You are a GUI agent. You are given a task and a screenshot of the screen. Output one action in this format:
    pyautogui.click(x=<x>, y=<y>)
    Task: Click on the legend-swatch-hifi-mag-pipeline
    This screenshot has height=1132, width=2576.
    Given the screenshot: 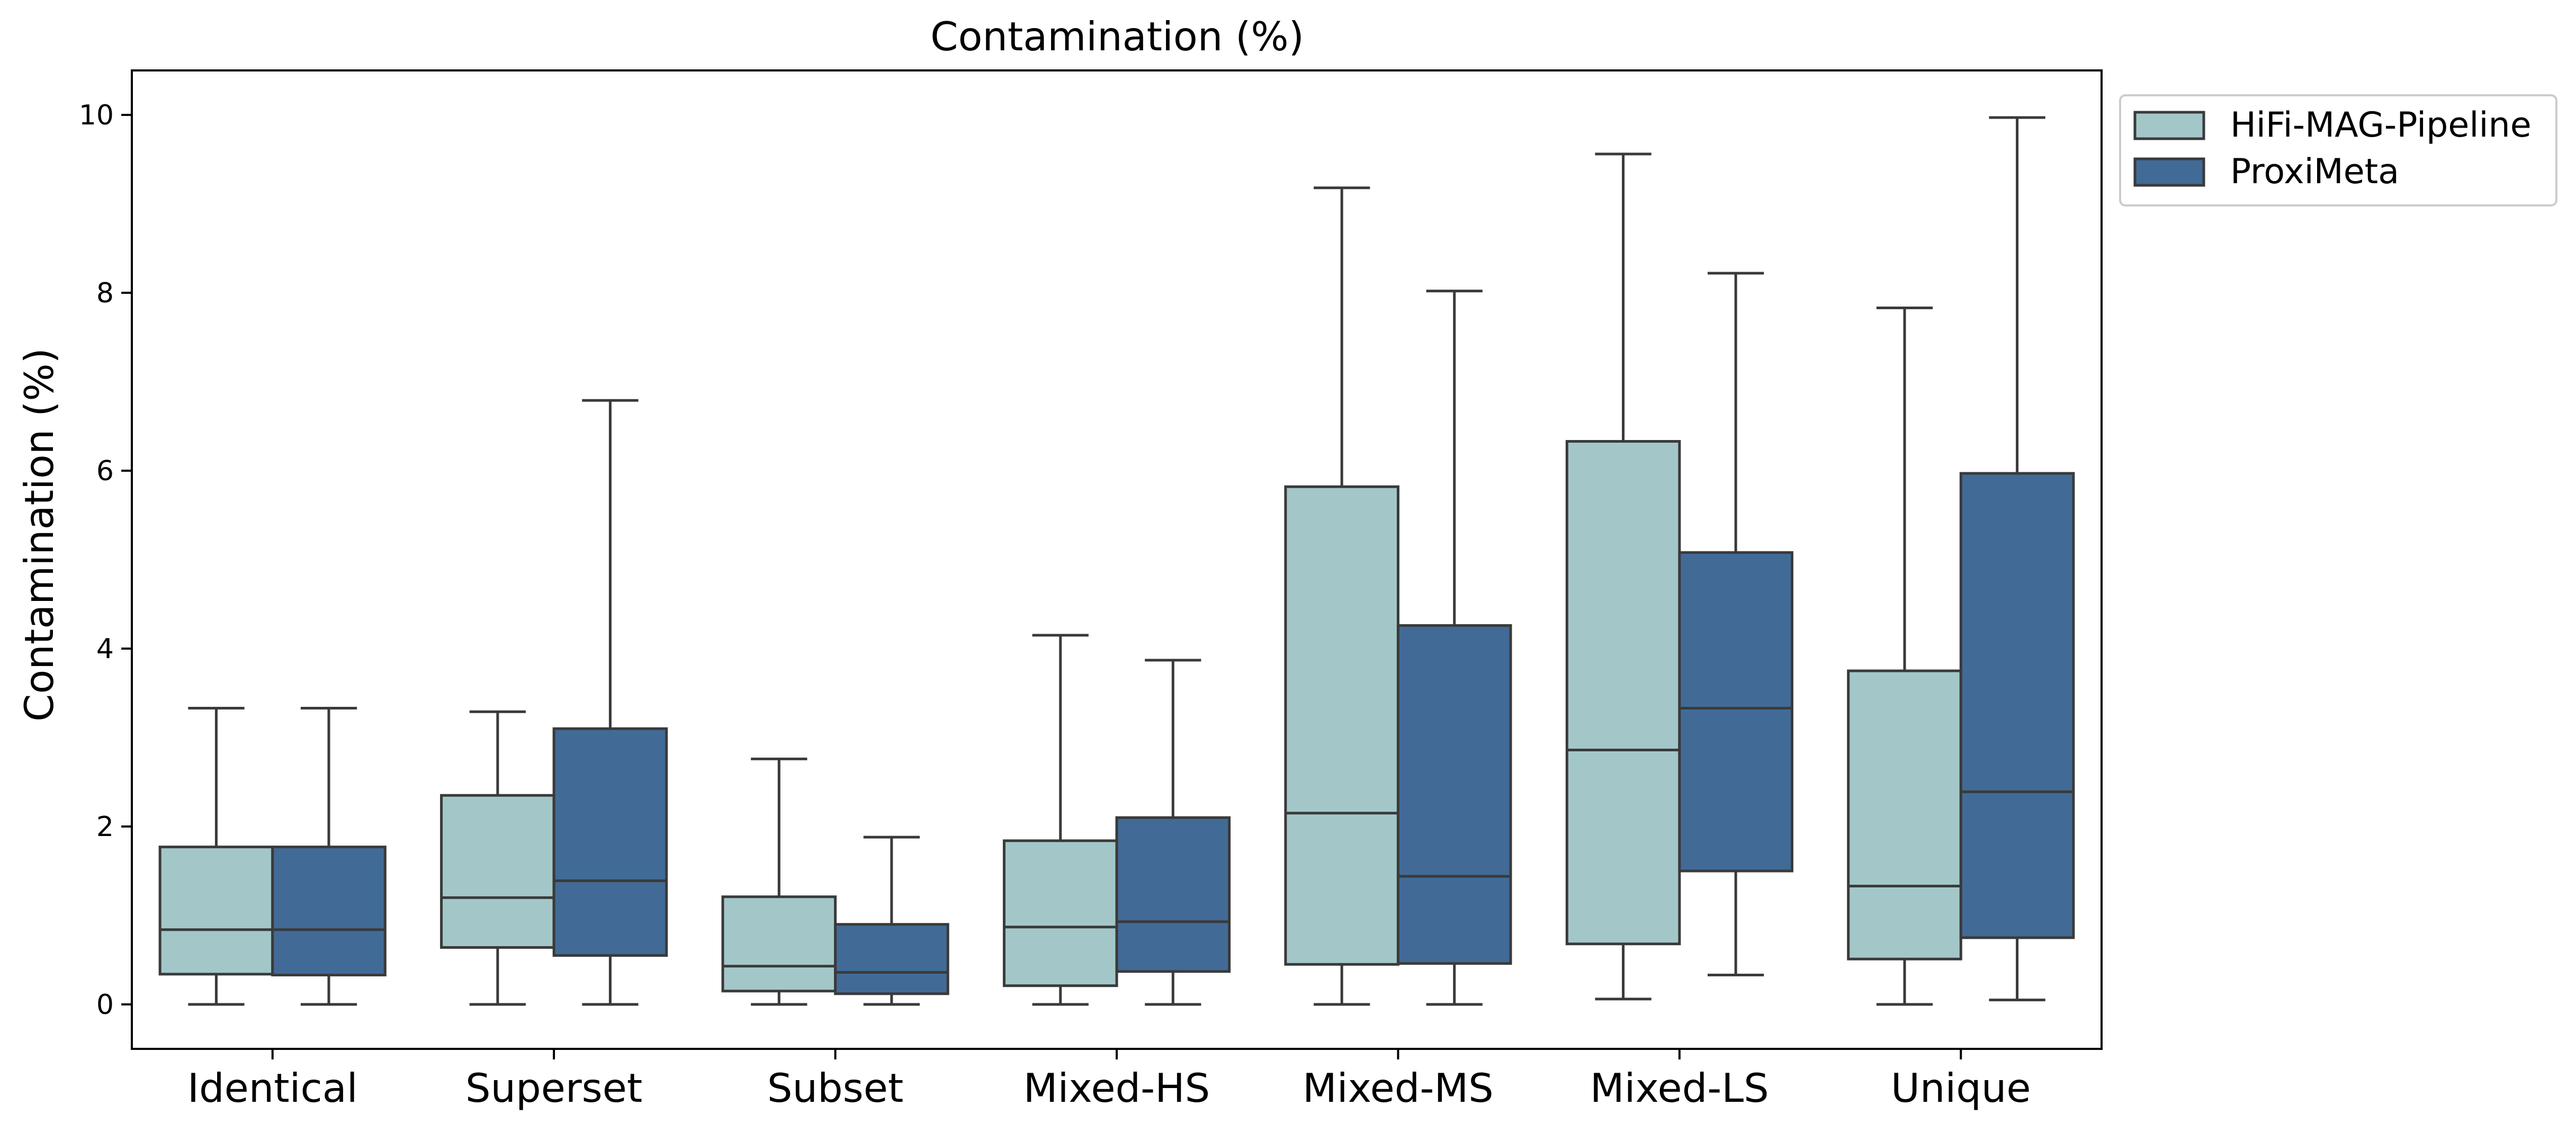 What is the action you would take?
    pyautogui.click(x=2169, y=126)
    